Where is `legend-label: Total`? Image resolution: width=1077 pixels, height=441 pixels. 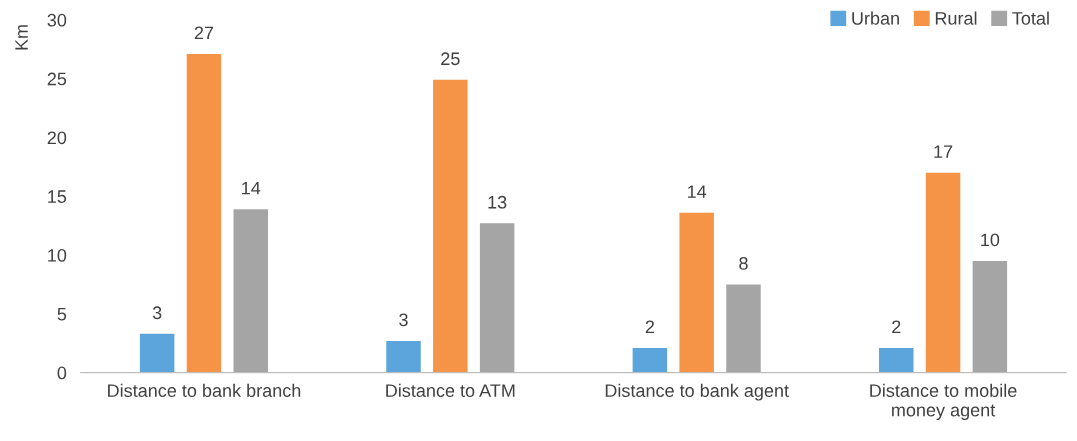 legend-label: Total is located at coordinates (1030, 18).